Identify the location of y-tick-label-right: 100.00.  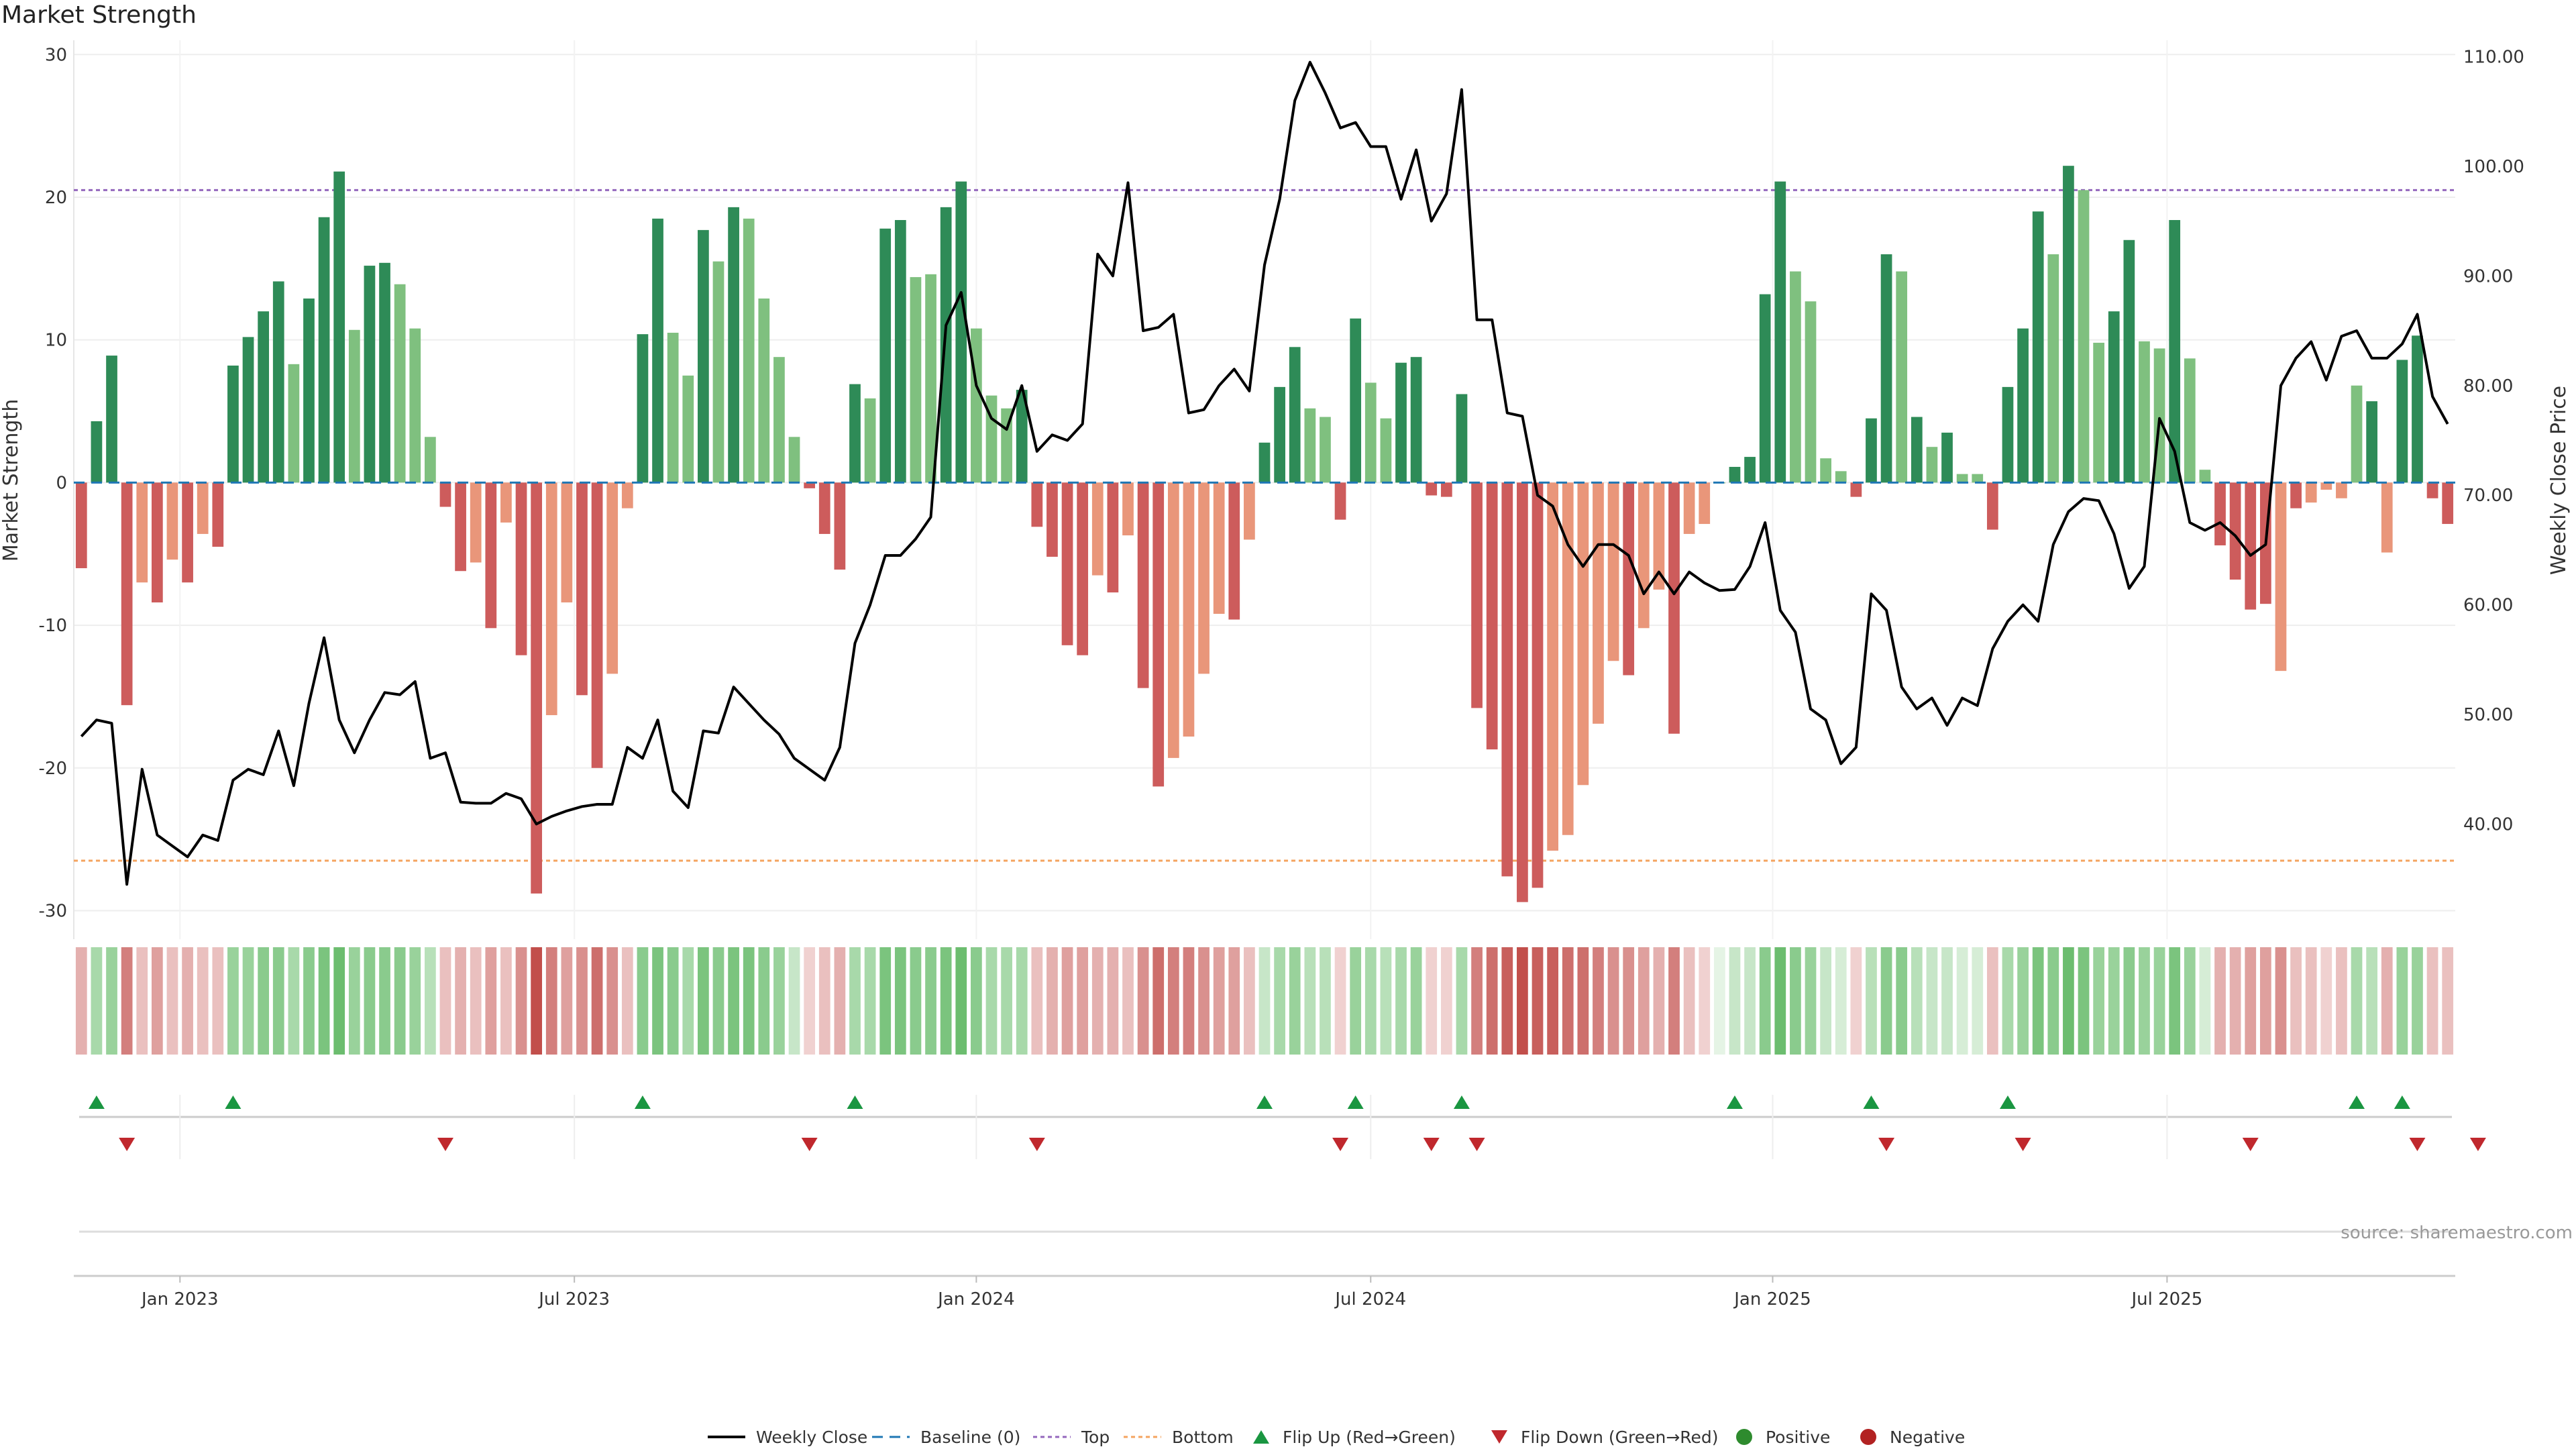
(2493, 167).